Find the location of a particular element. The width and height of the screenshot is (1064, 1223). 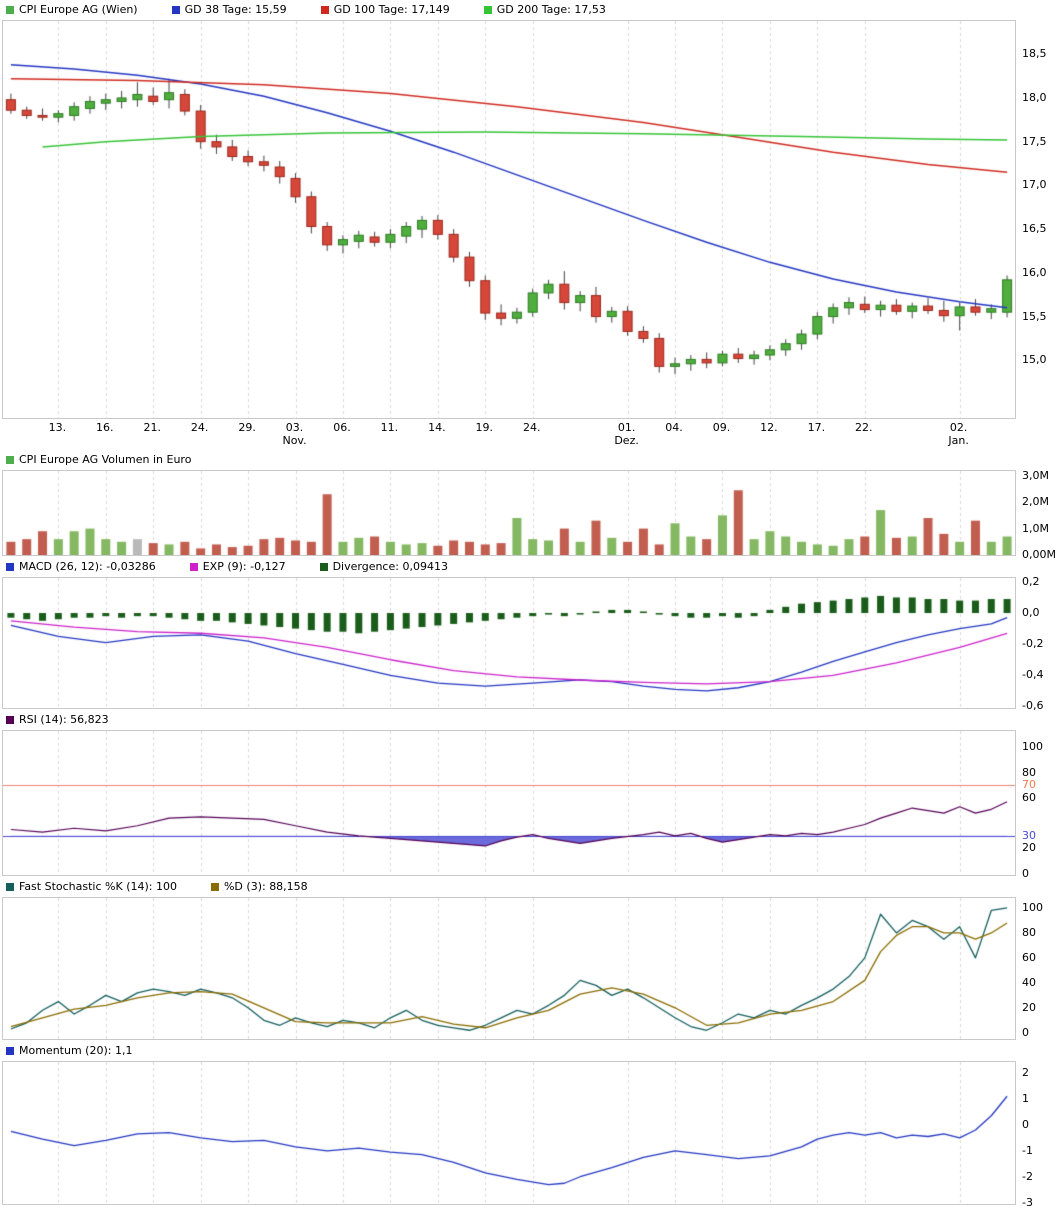

panel-momentum: Momentum (20): 1,1 2 1 0 -1 -2 -3 is located at coordinates (532, 1125).